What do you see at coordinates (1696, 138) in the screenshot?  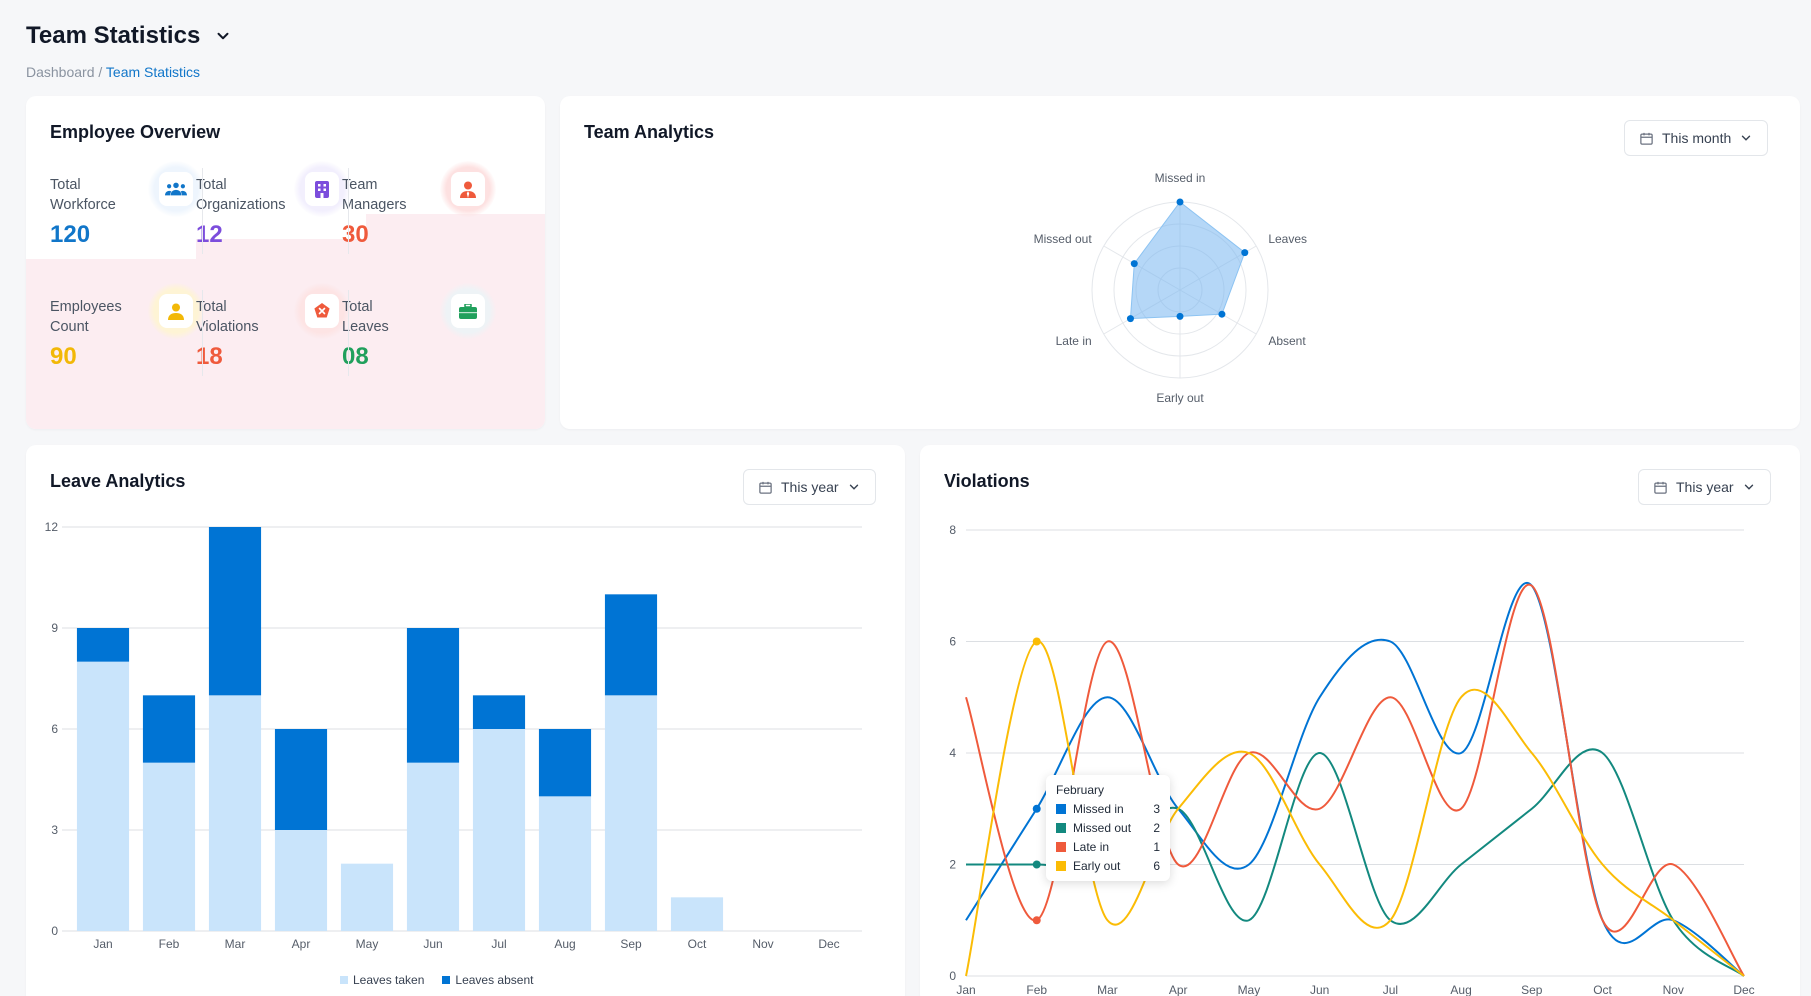 I see `period-select-team: This month` at bounding box center [1696, 138].